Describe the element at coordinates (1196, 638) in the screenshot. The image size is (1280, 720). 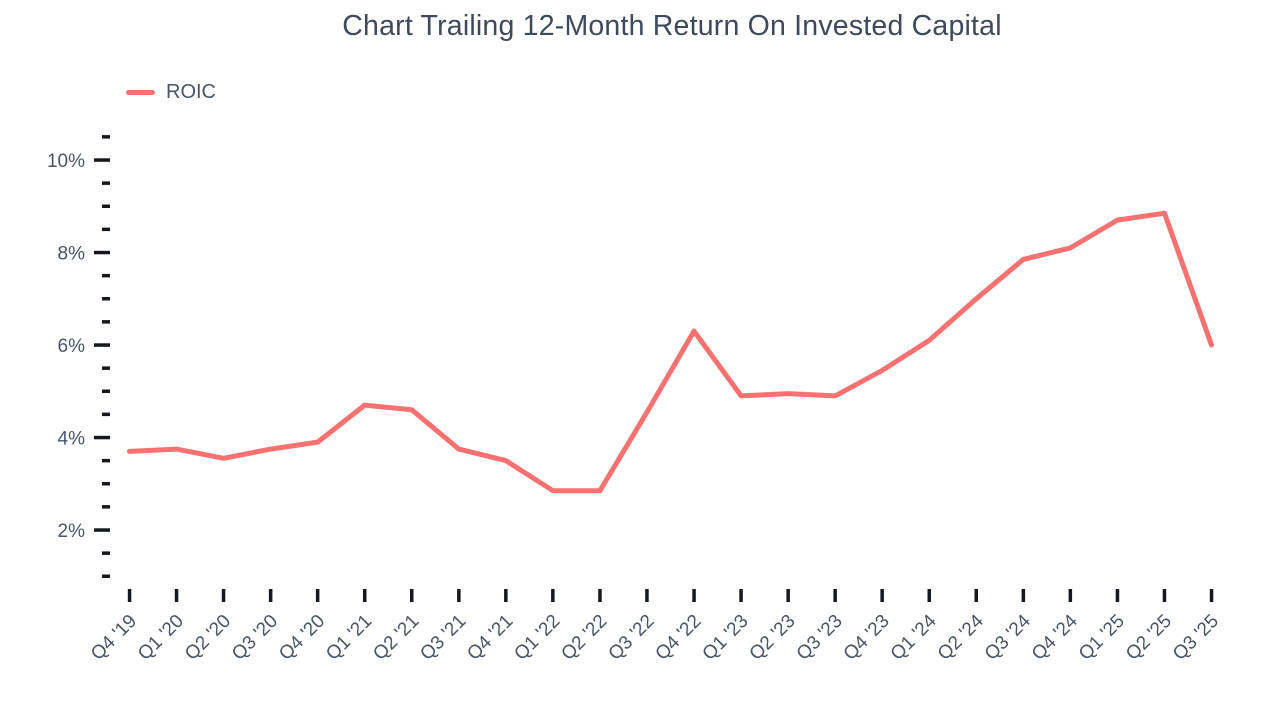
I see `x-axis-tick-label: Q3 '25` at that location.